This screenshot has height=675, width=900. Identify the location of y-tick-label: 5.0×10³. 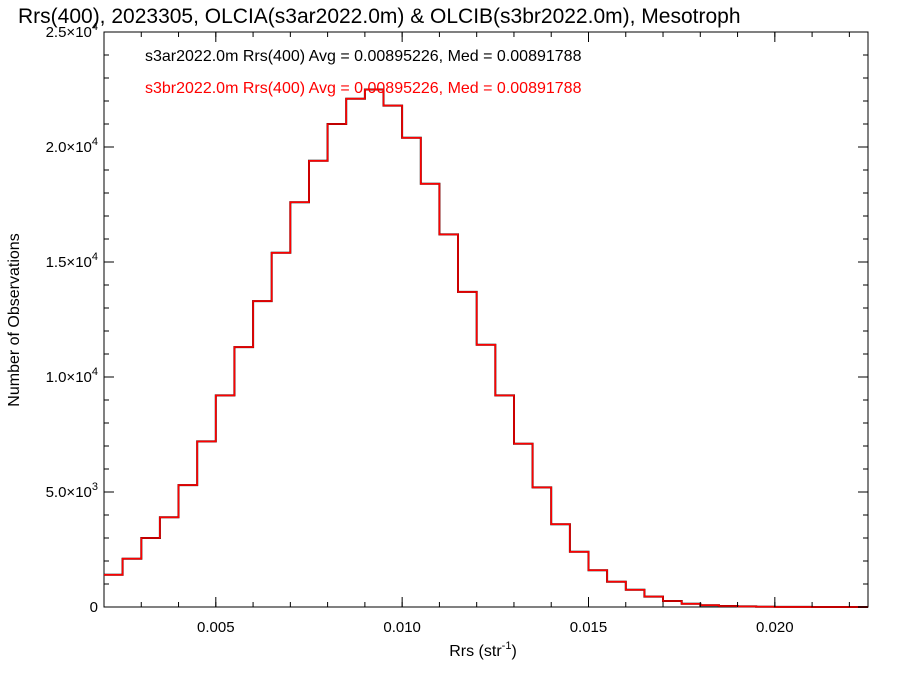
(72, 491).